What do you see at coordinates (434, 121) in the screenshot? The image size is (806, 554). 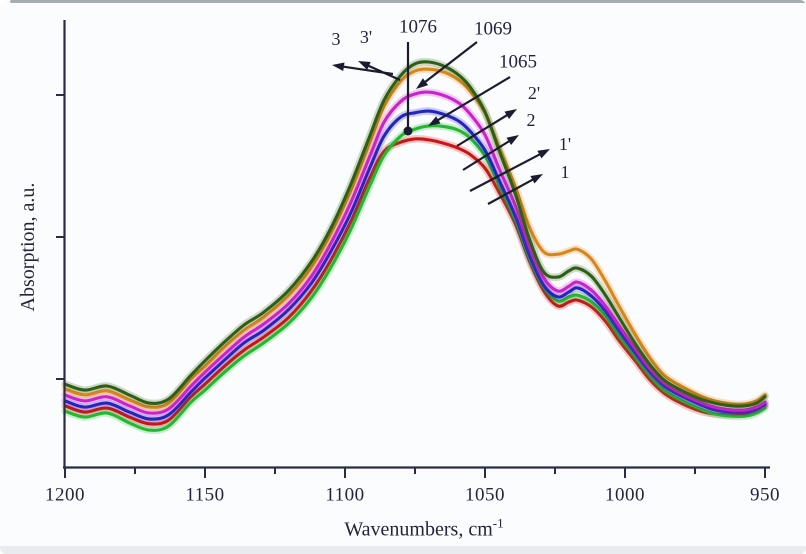 I see `peak-arrow-1065-head` at bounding box center [434, 121].